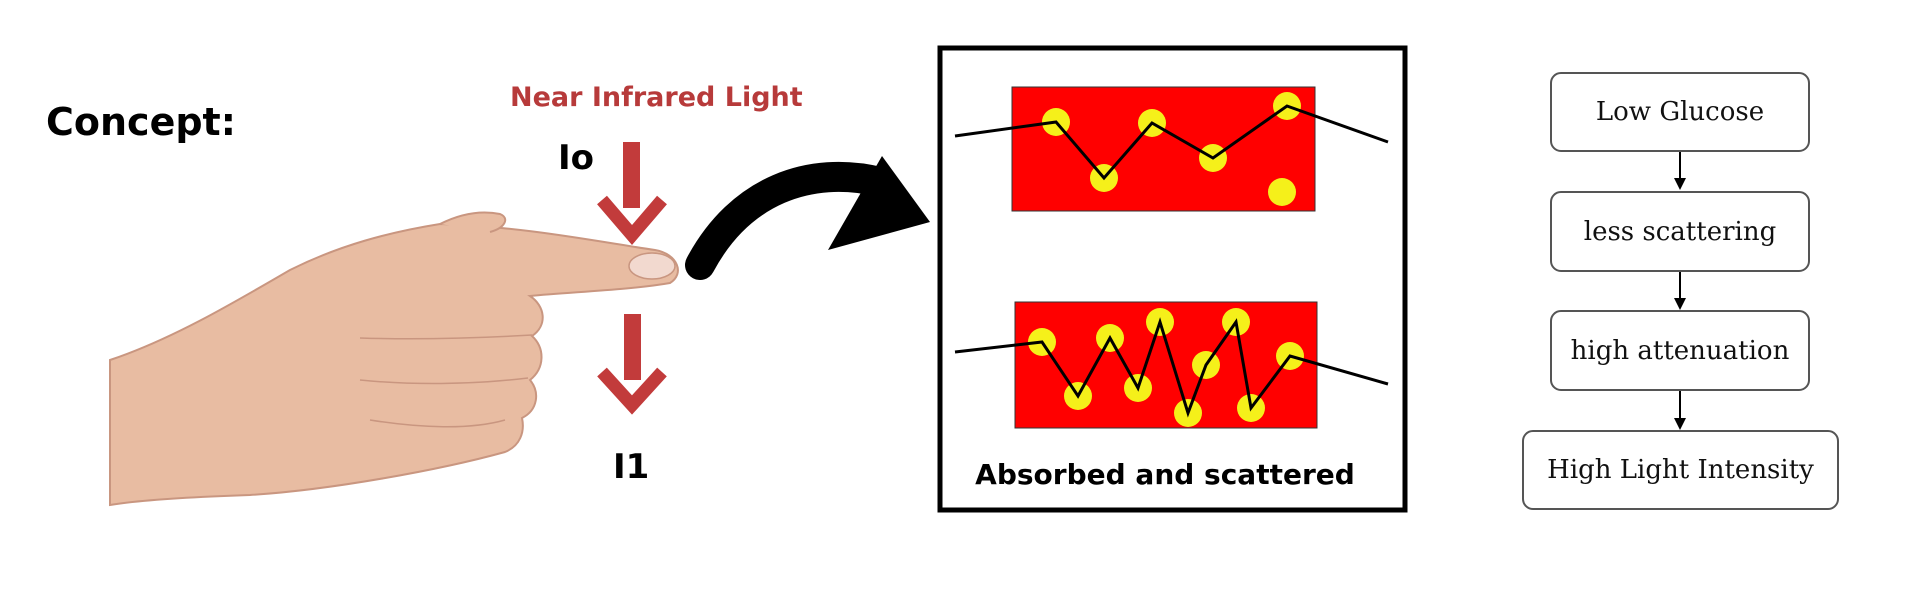  I want to click on concept-heading: Concept:, so click(141, 122).